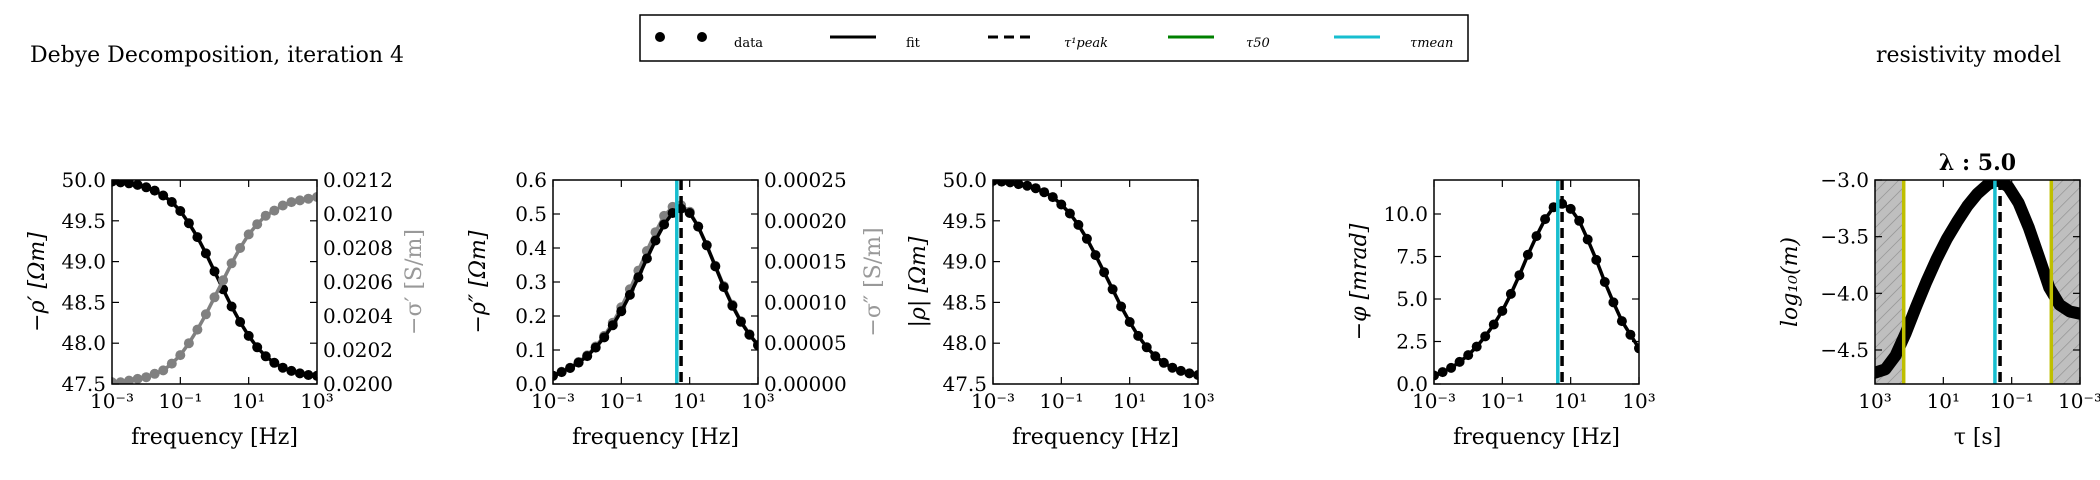  I want to click on y-tick-label: 7.5, so click(1412, 257).